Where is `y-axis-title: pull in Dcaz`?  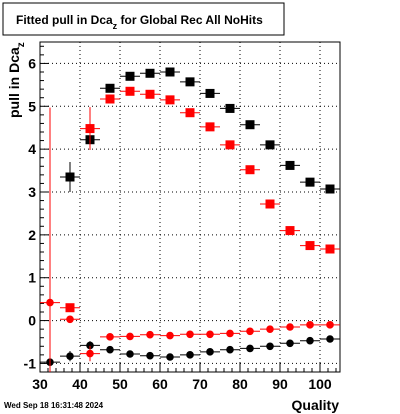 y-axis-title: pull in Dcaz is located at coordinates (16, 80).